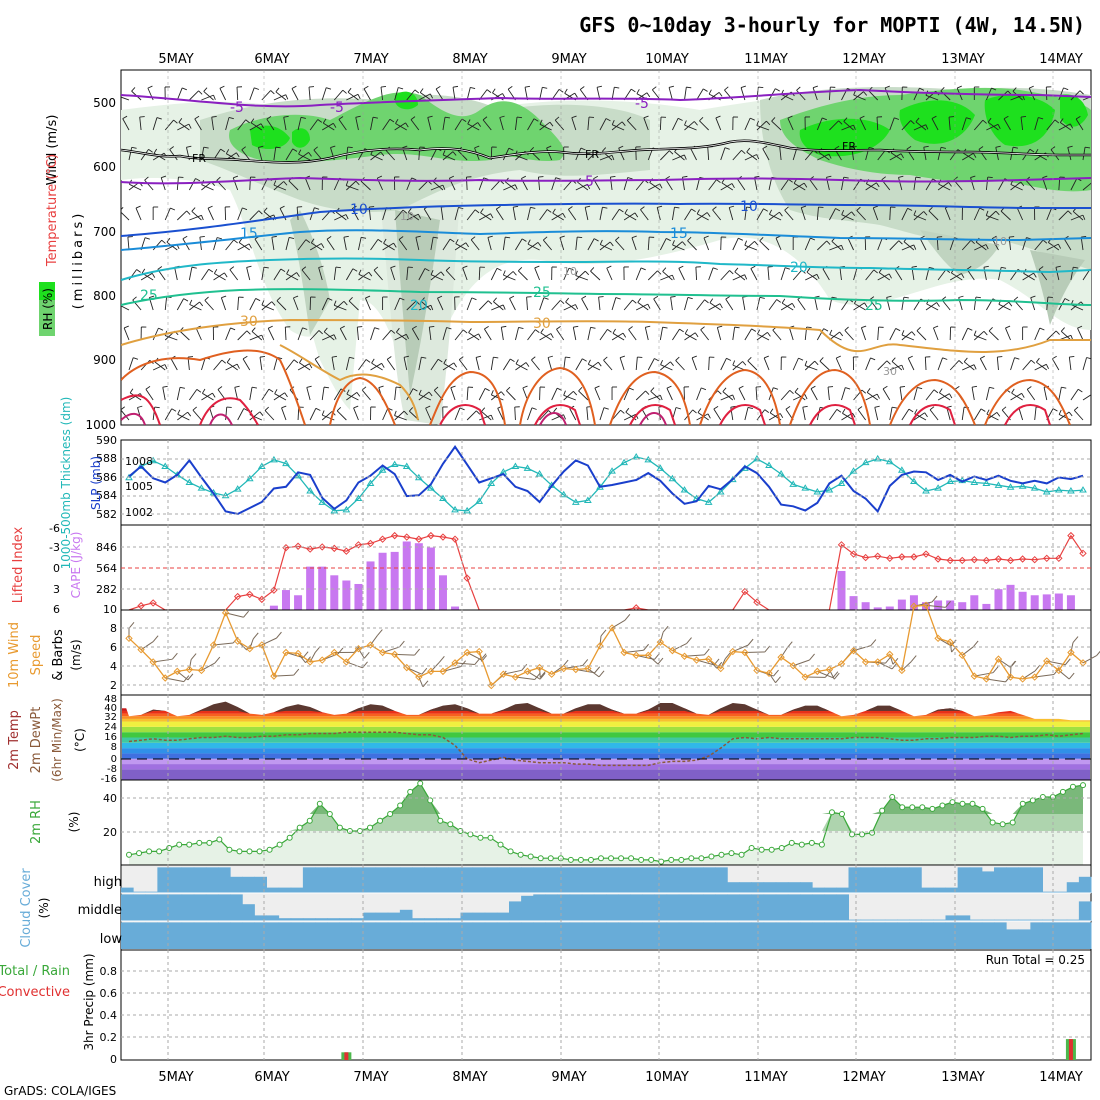 The height and width of the screenshot is (1100, 1100). I want to click on contour-label-minus5-a: -5, so click(237, 108).